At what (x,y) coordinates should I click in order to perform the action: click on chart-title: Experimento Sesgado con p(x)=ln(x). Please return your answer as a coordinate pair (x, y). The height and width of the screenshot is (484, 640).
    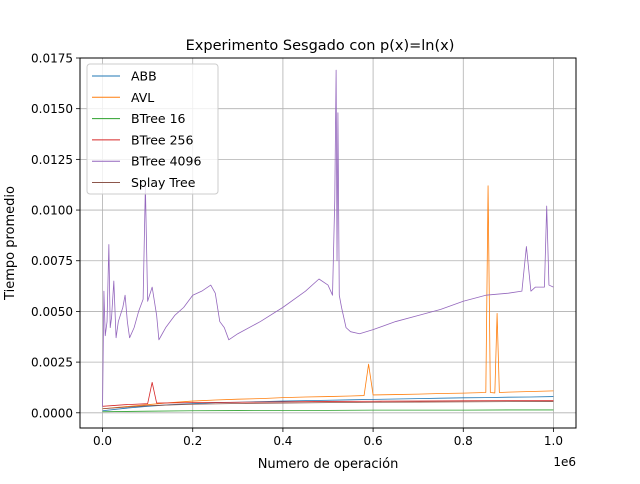
    Looking at the image, I should click on (320, 46).